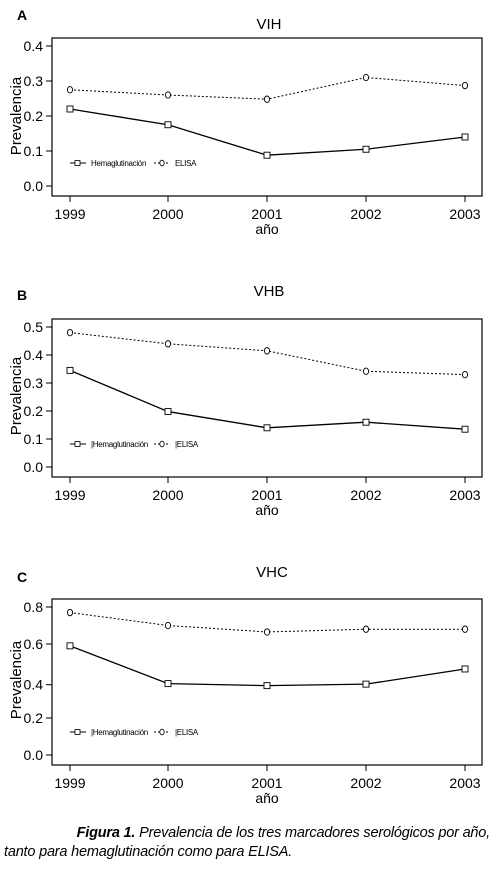 The height and width of the screenshot is (881, 496). I want to click on panel-vhc-legend-hemaglutinacion-label: |Hemaglutinación, so click(119, 732).